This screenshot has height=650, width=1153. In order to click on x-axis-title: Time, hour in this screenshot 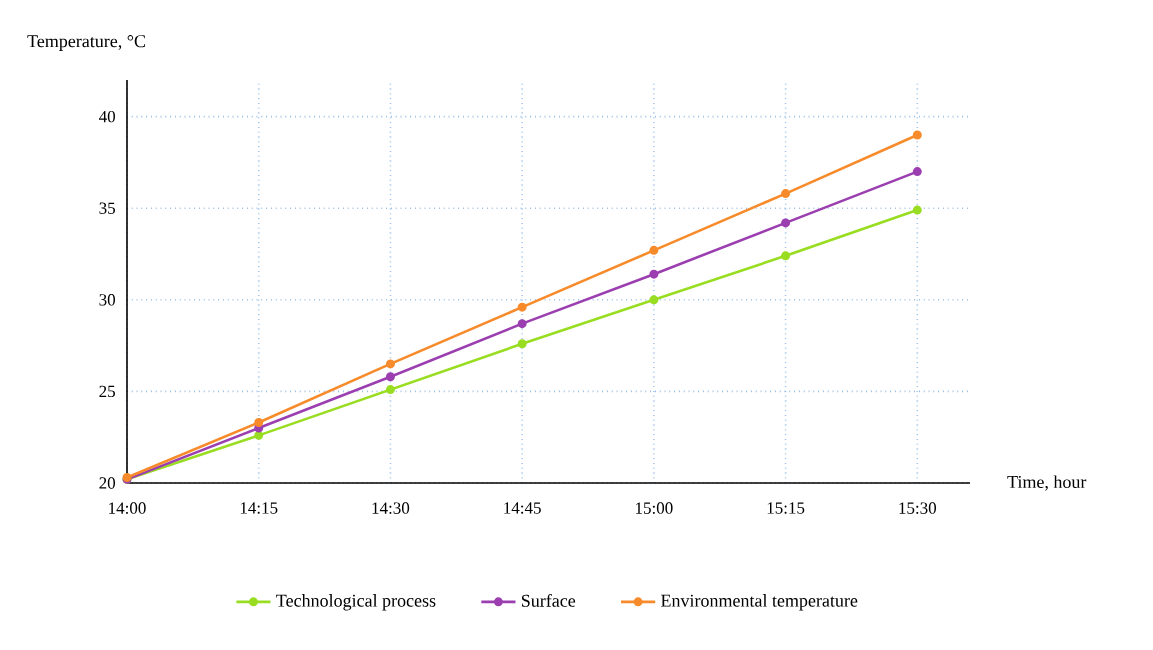, I will do `click(1047, 483)`.